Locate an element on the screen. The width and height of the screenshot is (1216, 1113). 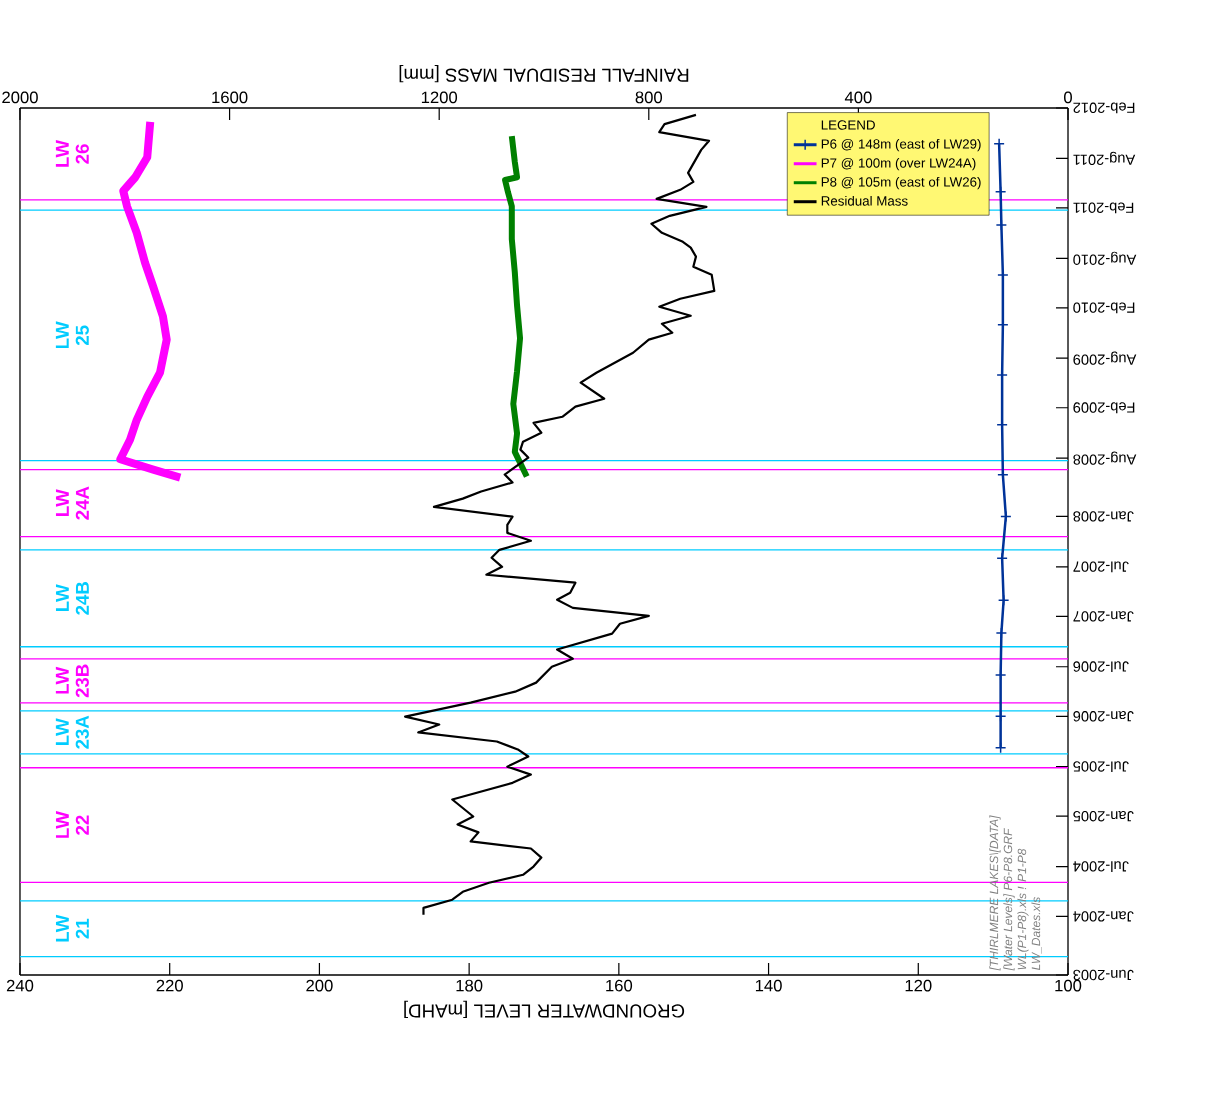
legend-title: LEGEND is located at coordinates (848, 125).